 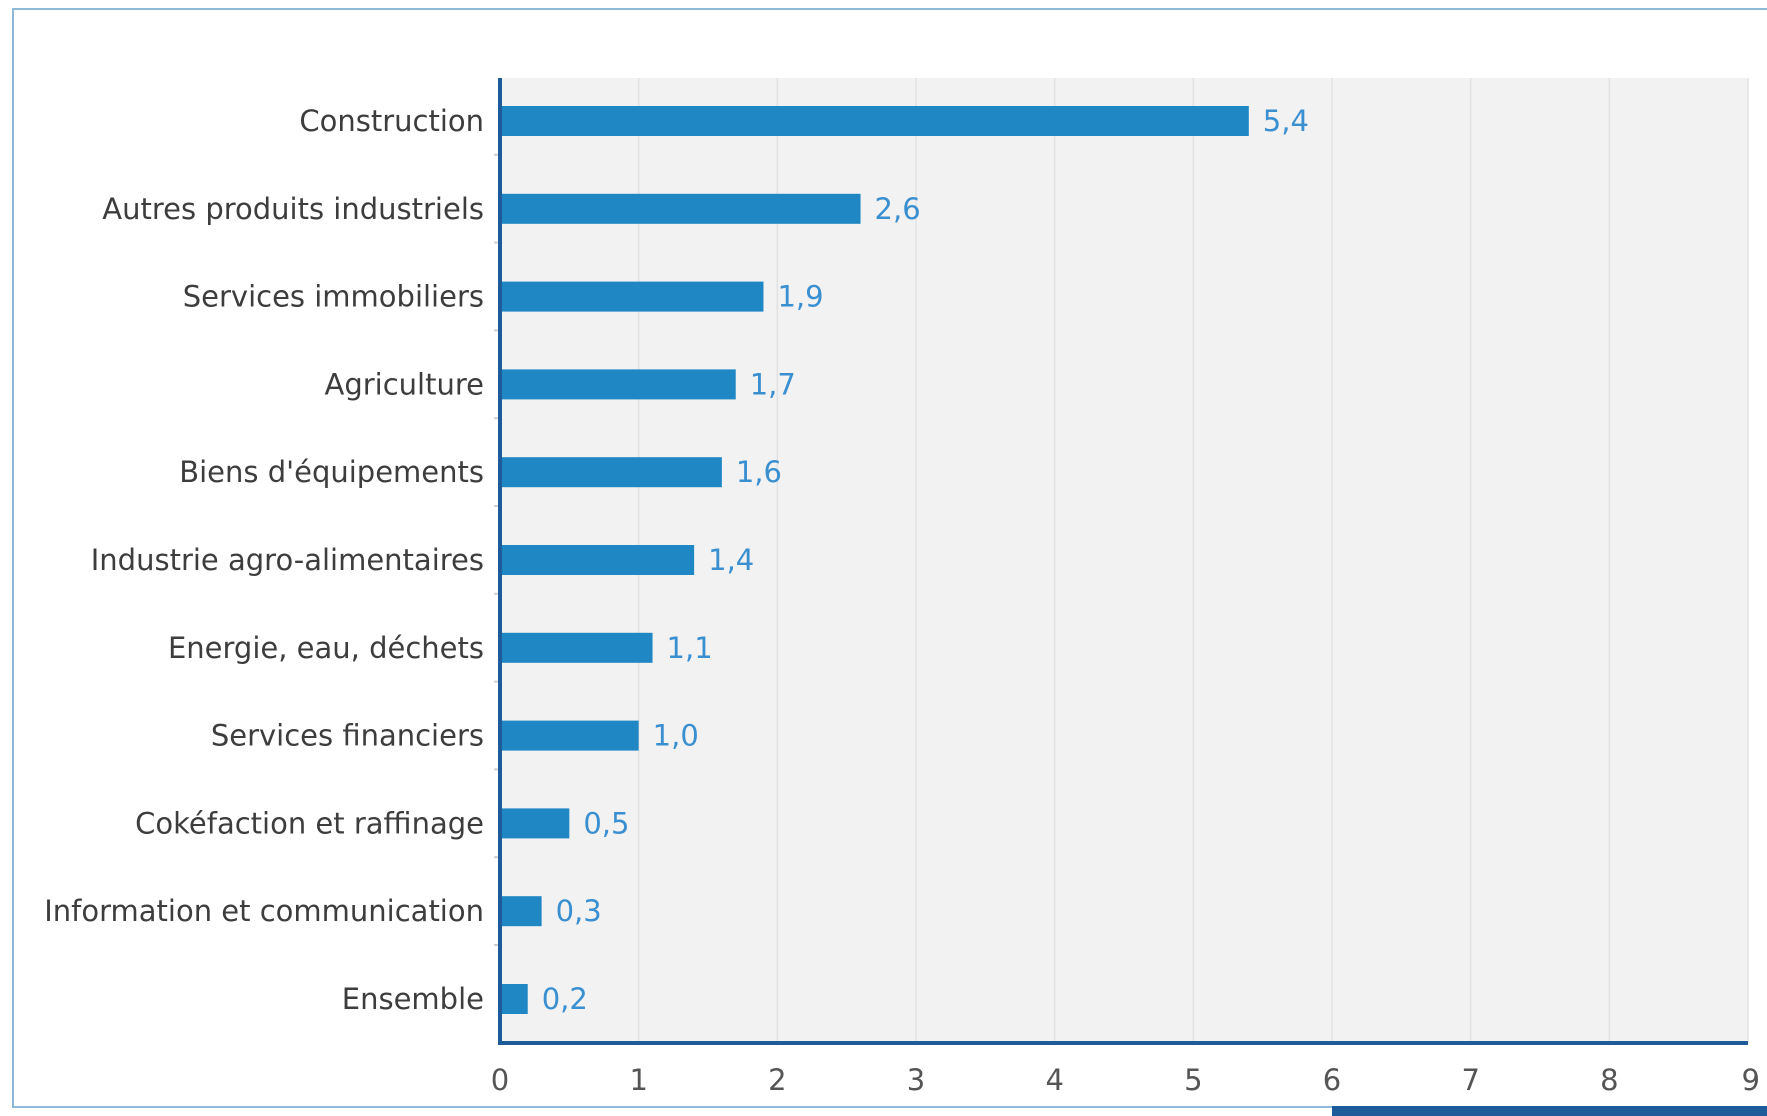 I want to click on value-label: 1,9, so click(x=800, y=297).